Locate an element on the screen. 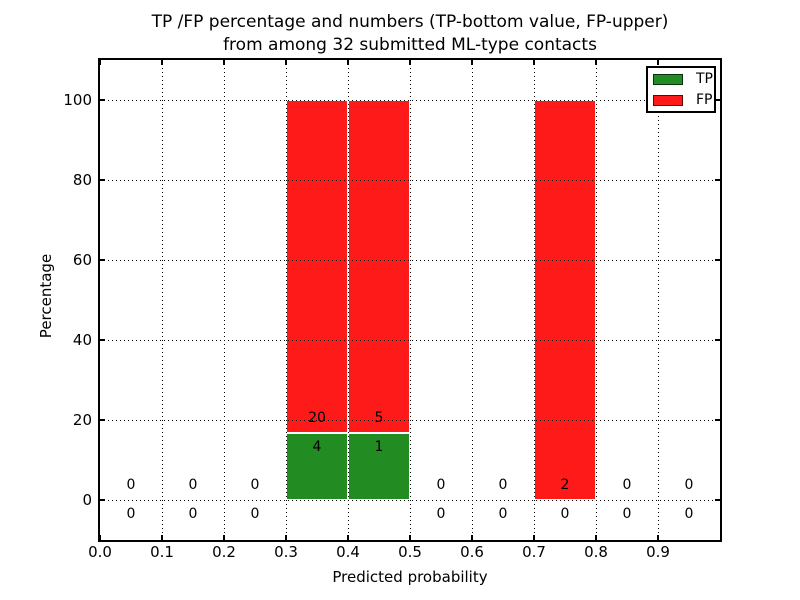 The image size is (800, 600). legend-entry-fp: FP is located at coordinates (683, 99).